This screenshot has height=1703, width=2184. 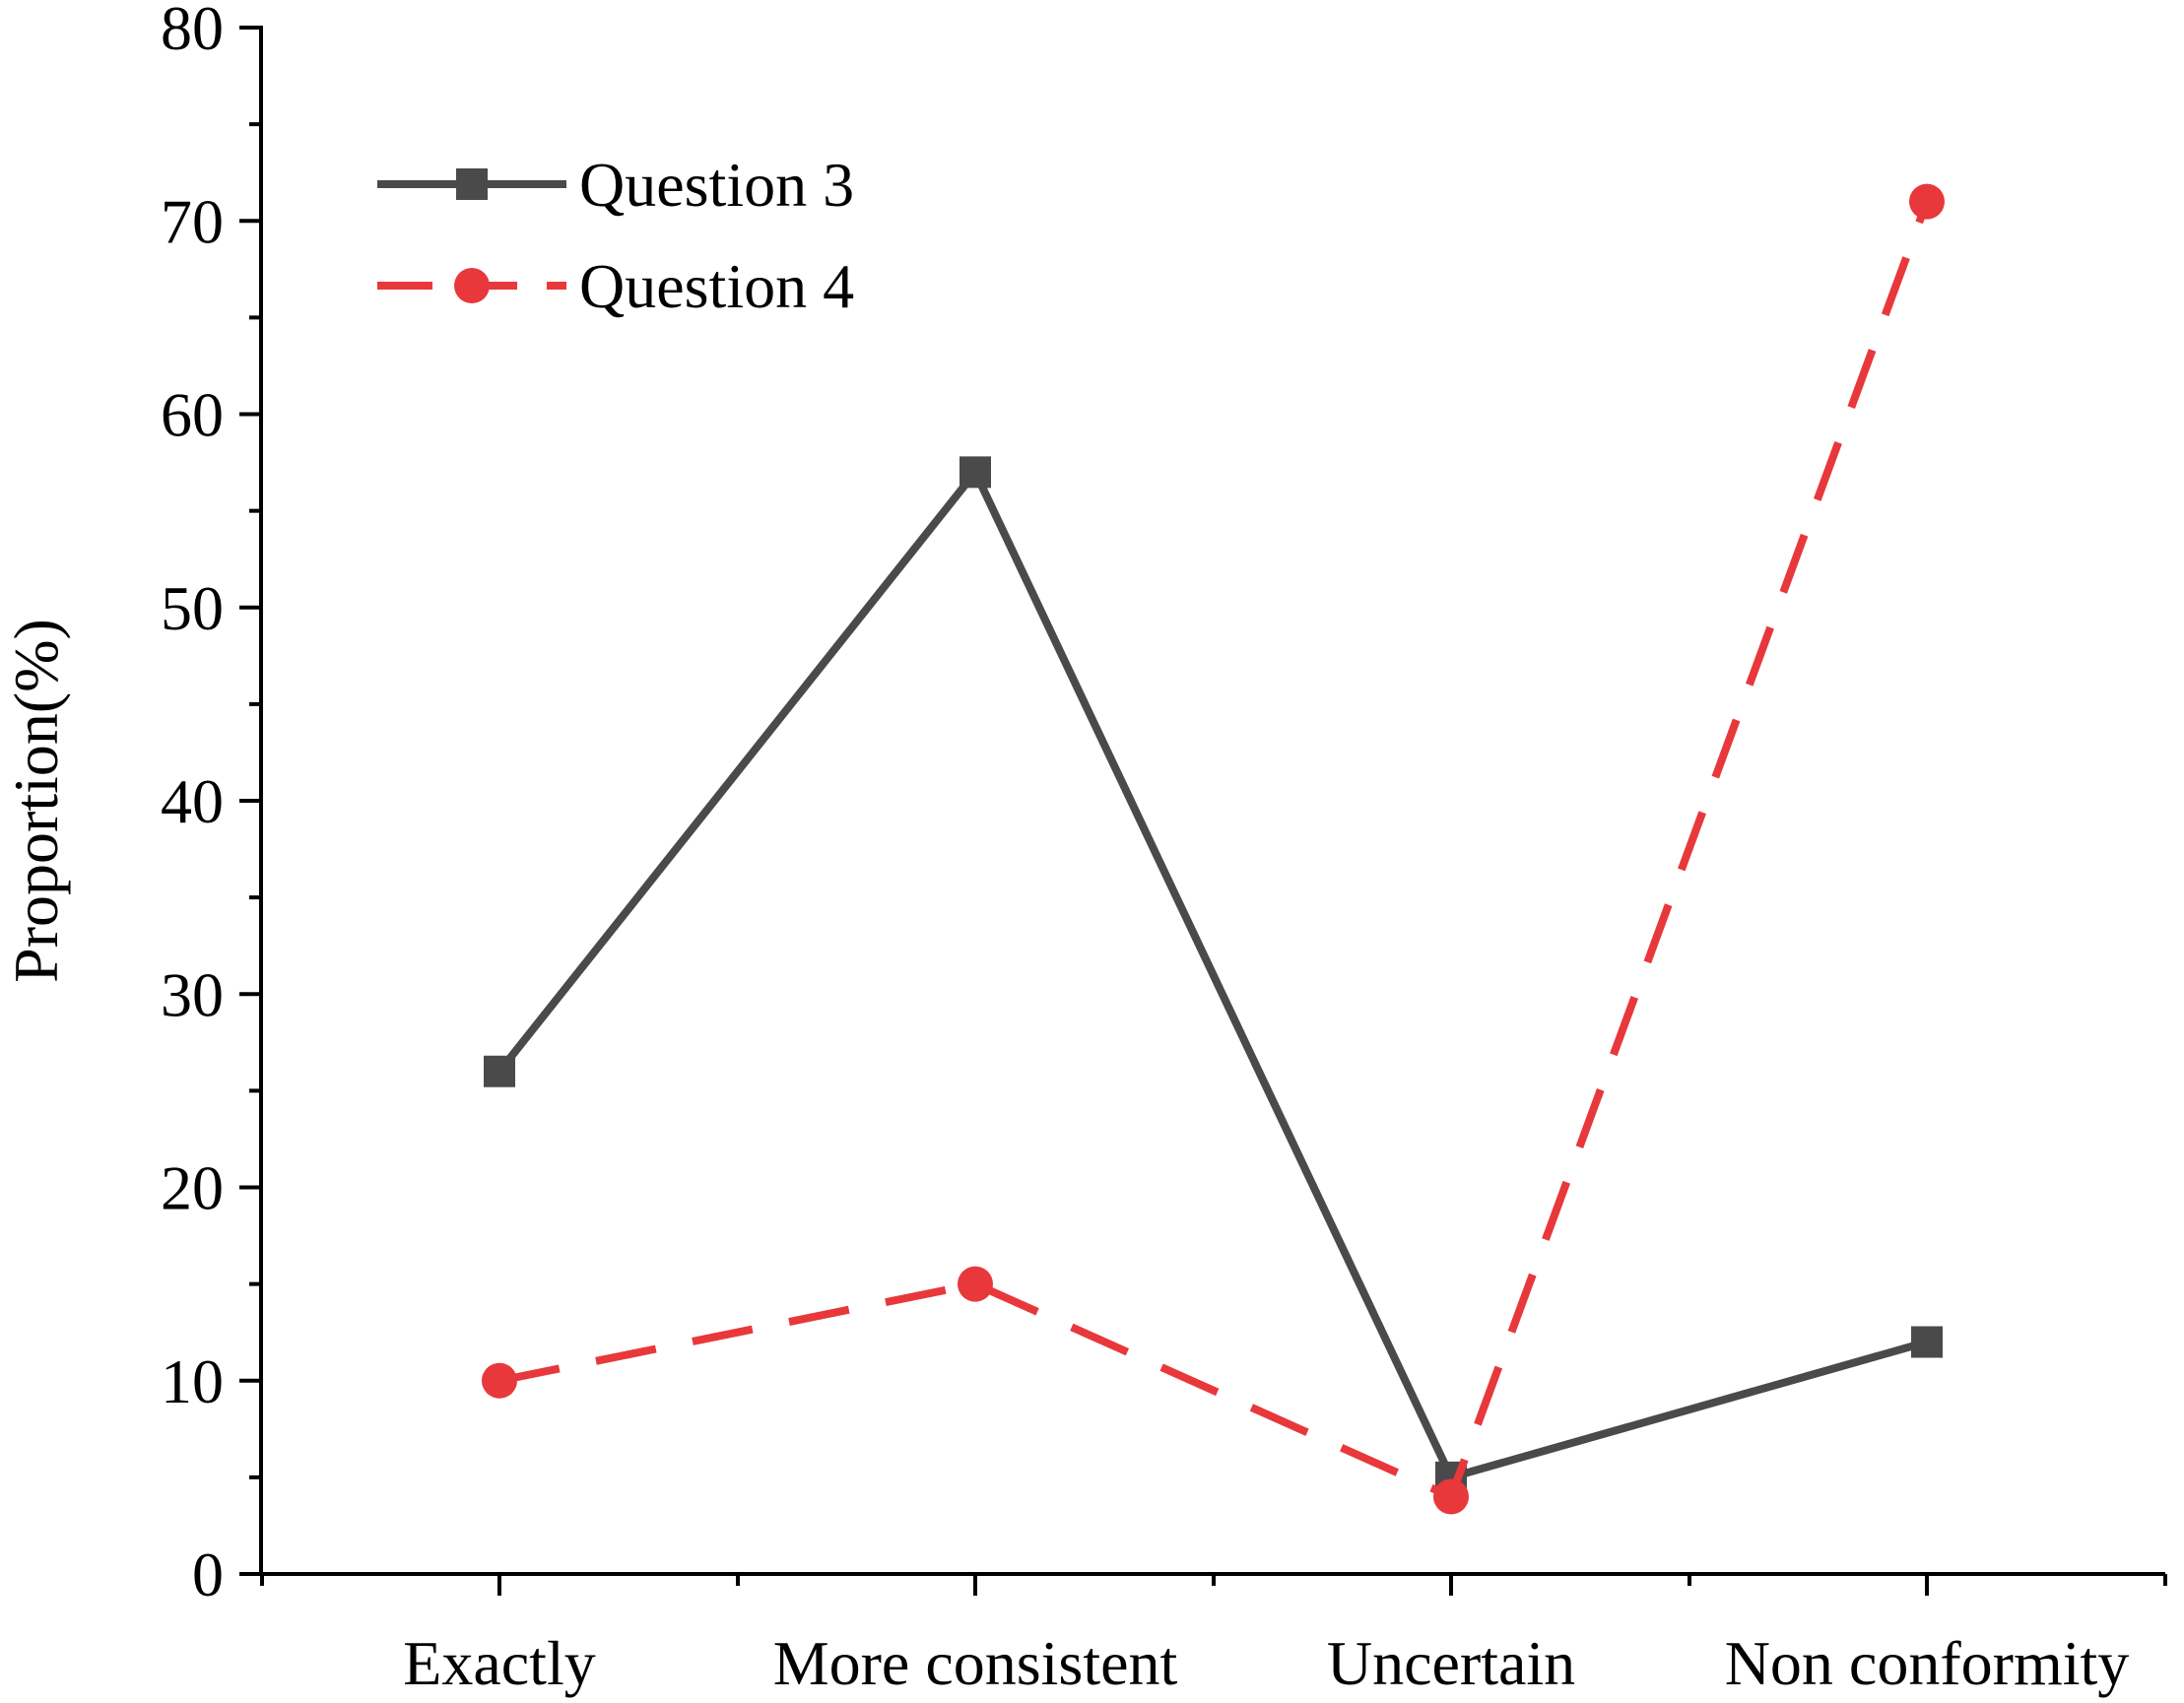 I want to click on y-tick-label: 60, so click(x=192, y=415).